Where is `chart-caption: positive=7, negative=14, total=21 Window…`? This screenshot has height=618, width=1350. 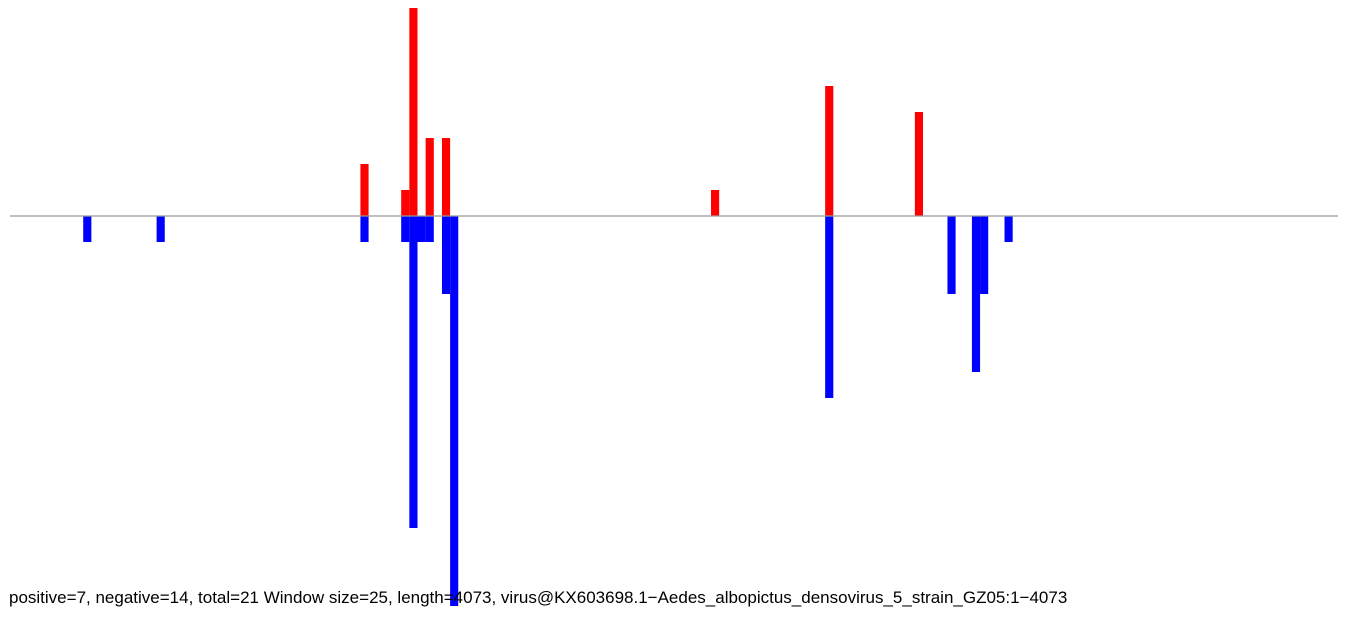
chart-caption: positive=7, negative=14, total=21 Window… is located at coordinates (538, 597).